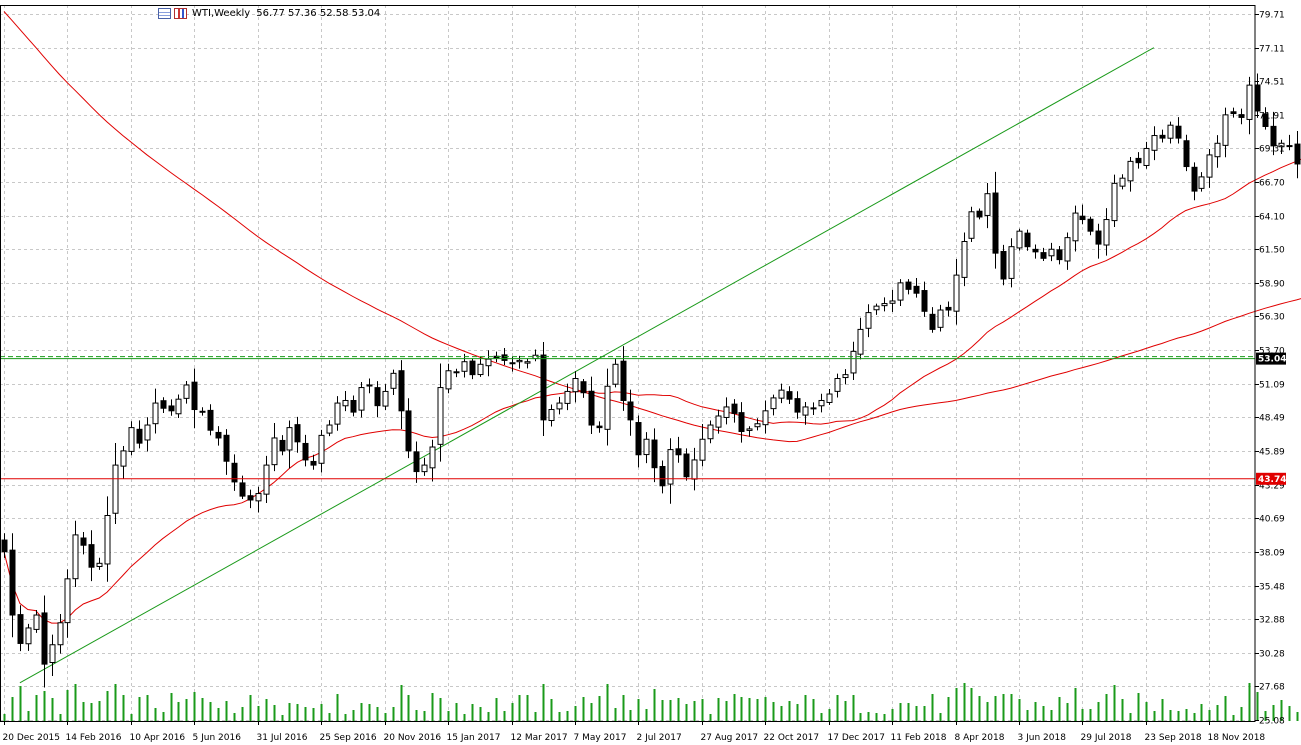 This screenshot has height=745, width=1301. I want to click on support-level-label-bg, so click(1271, 478).